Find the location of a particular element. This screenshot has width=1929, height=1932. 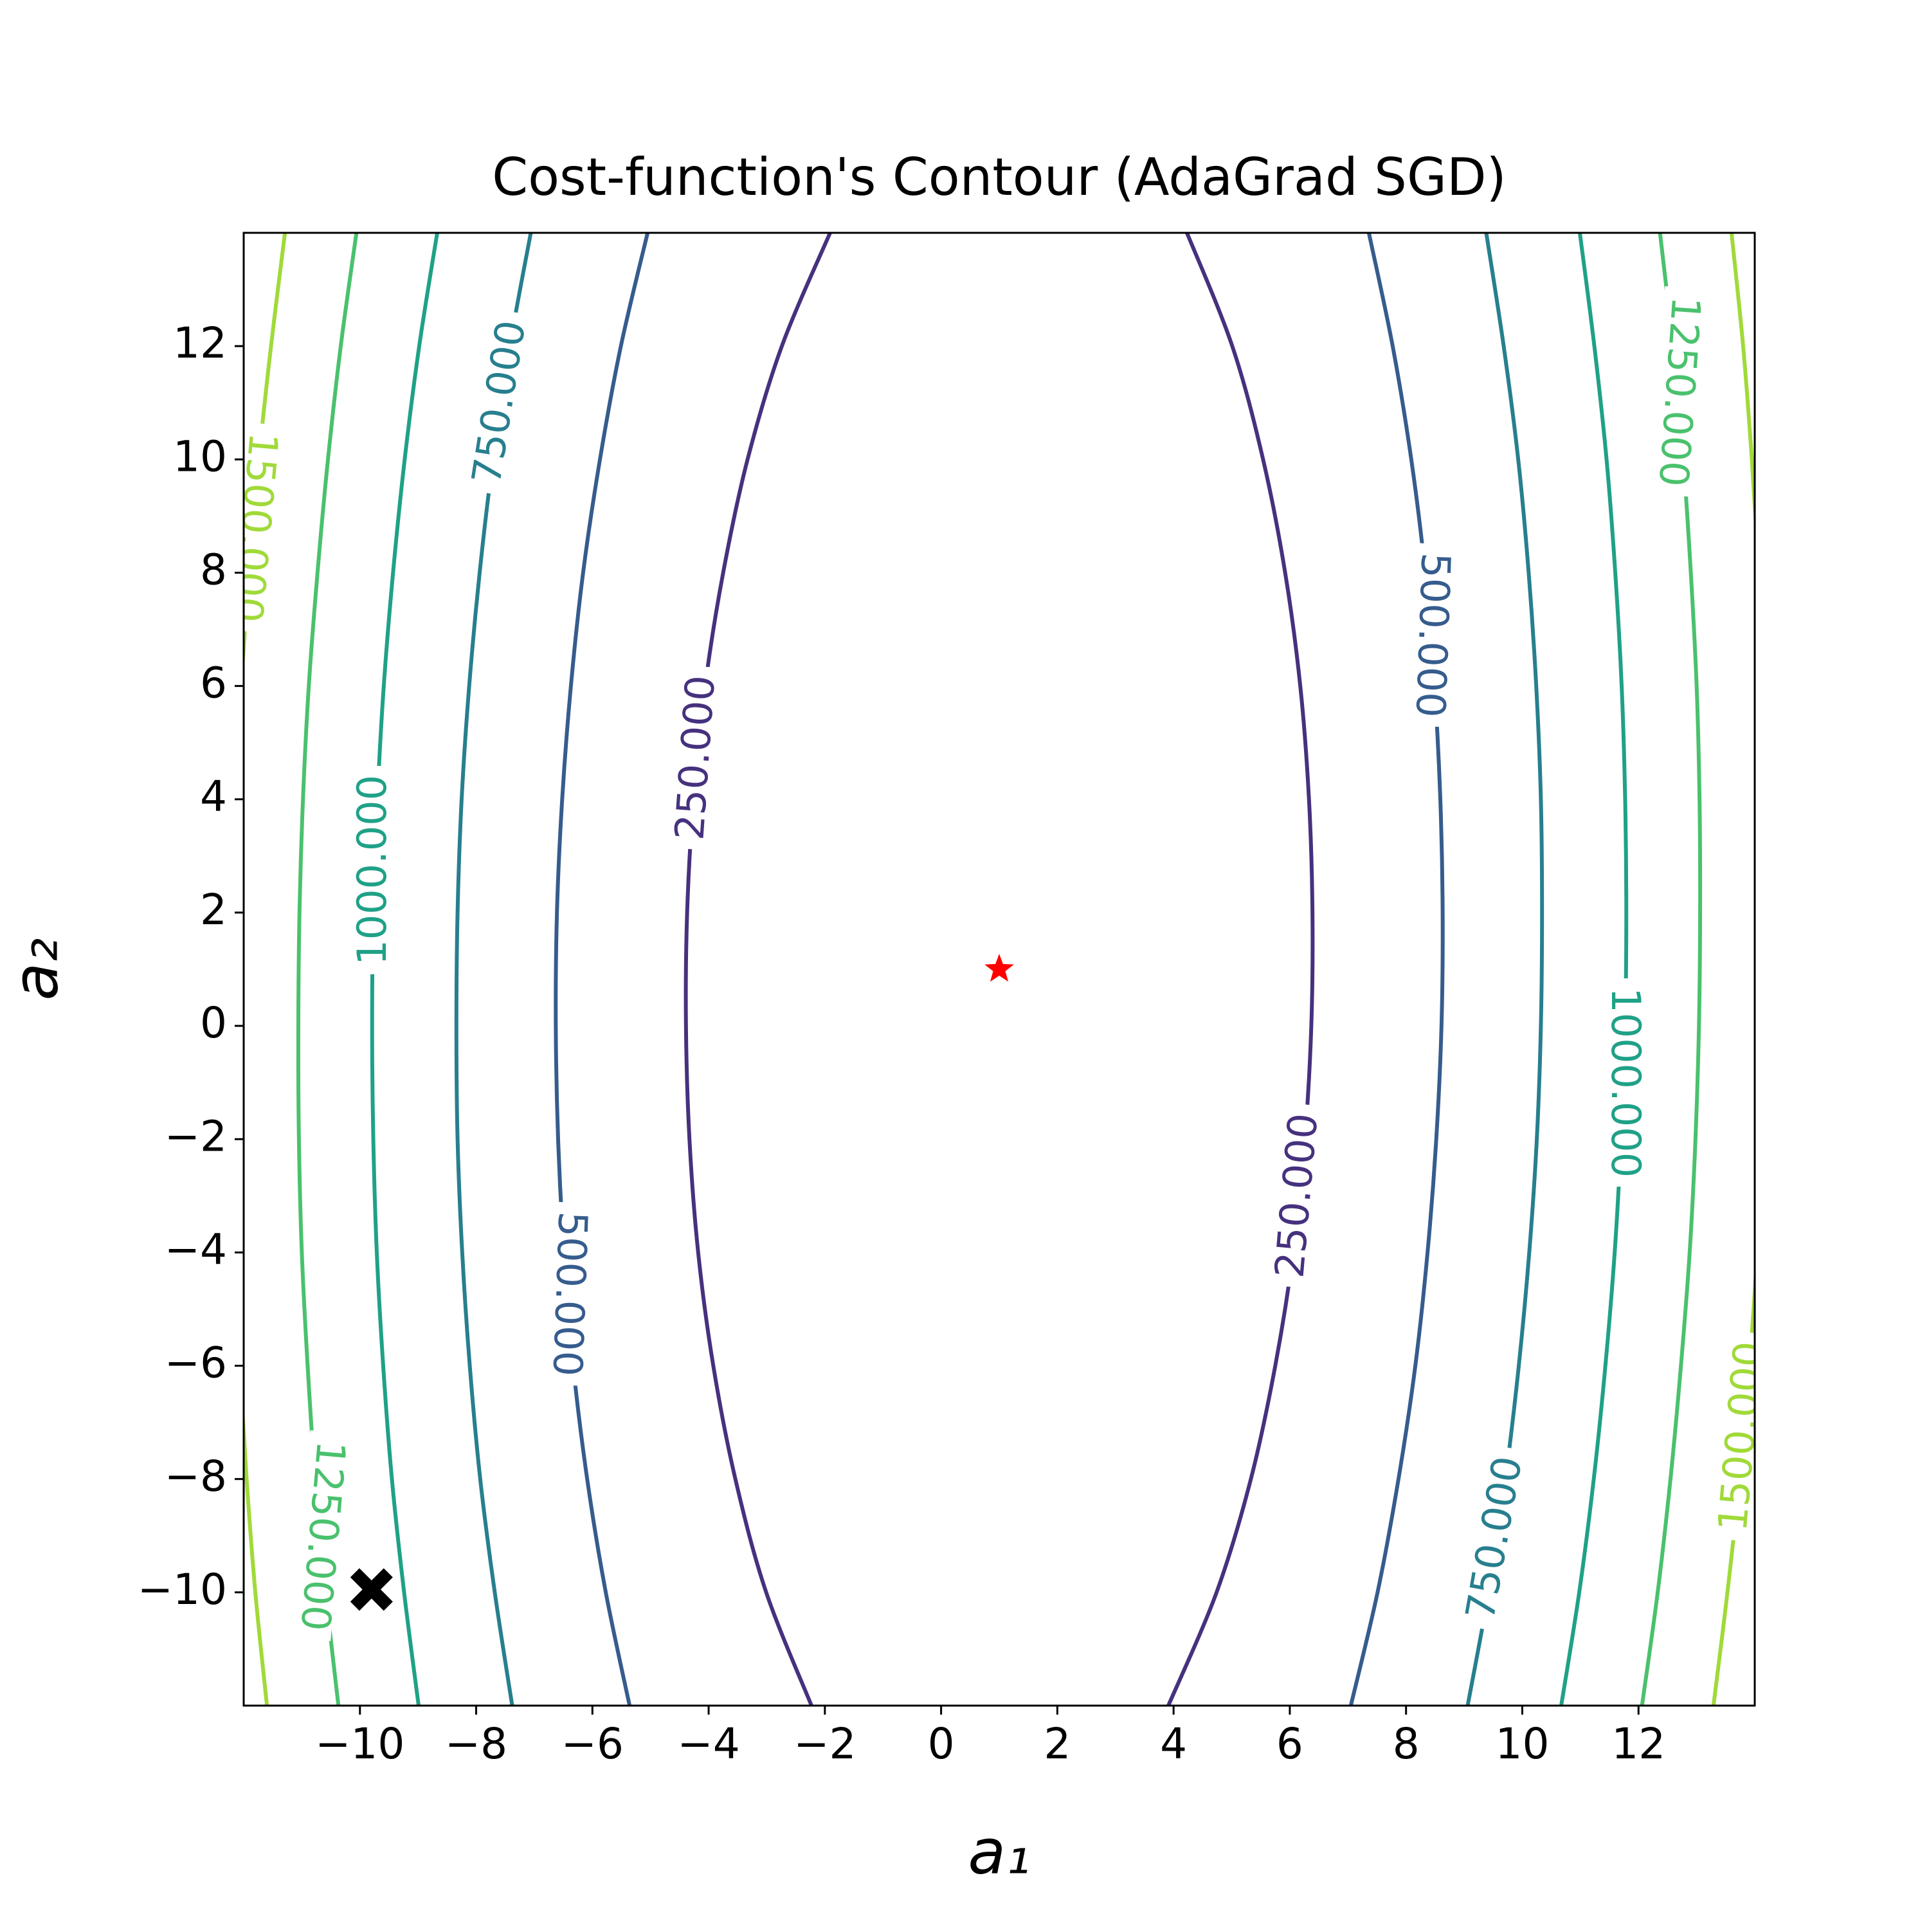

y-tick-label: 6 is located at coordinates (213, 684).